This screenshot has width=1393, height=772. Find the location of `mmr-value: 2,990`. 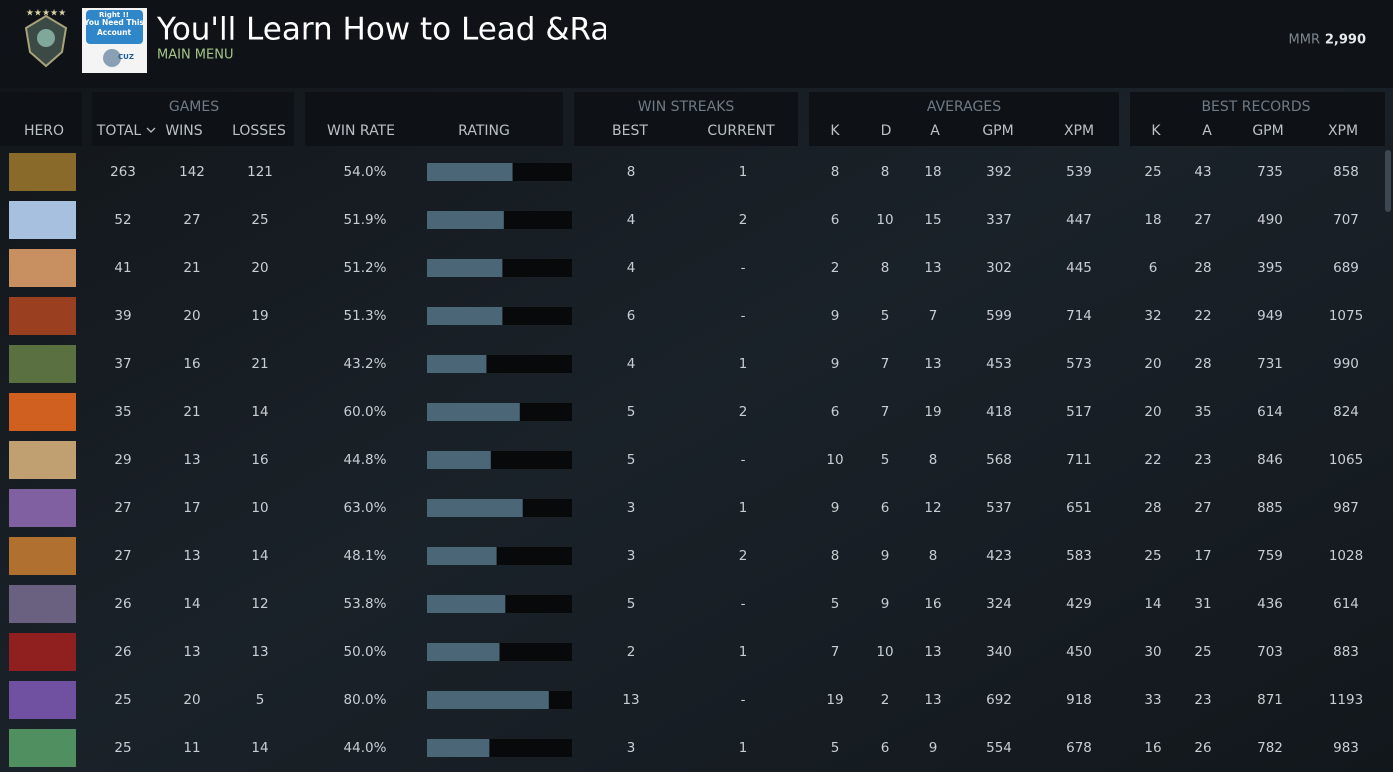

mmr-value: 2,990 is located at coordinates (1345, 40).